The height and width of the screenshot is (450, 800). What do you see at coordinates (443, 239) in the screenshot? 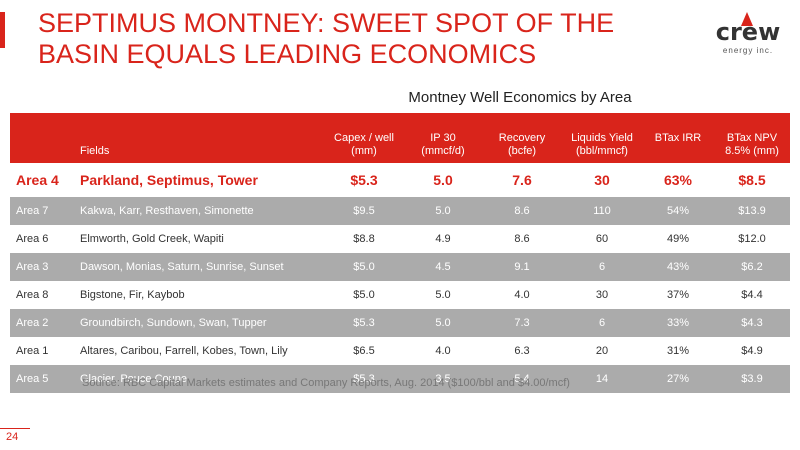
I see `cell-ip30: 4.9` at bounding box center [443, 239].